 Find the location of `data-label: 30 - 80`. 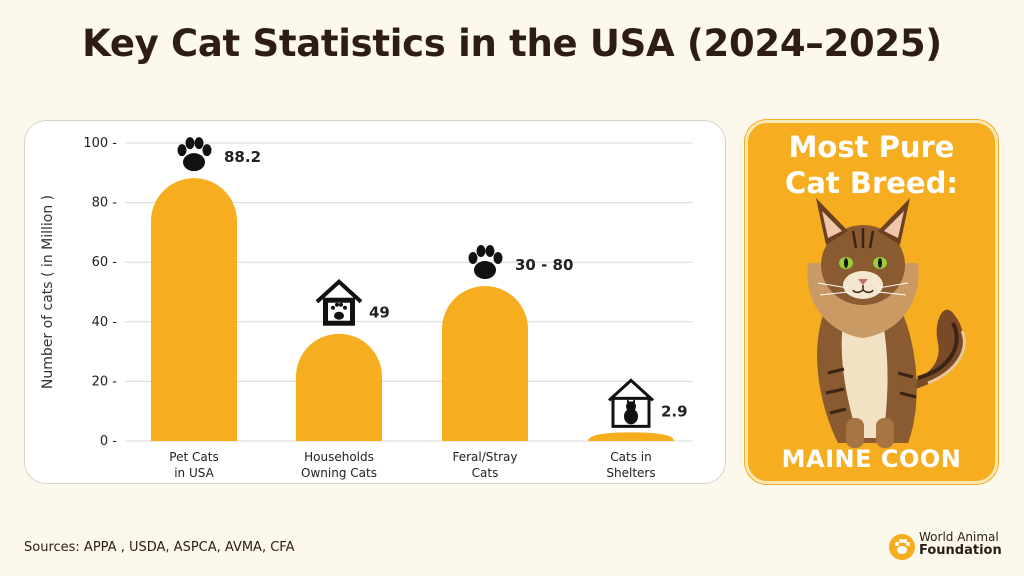

data-label: 30 - 80 is located at coordinates (544, 265).